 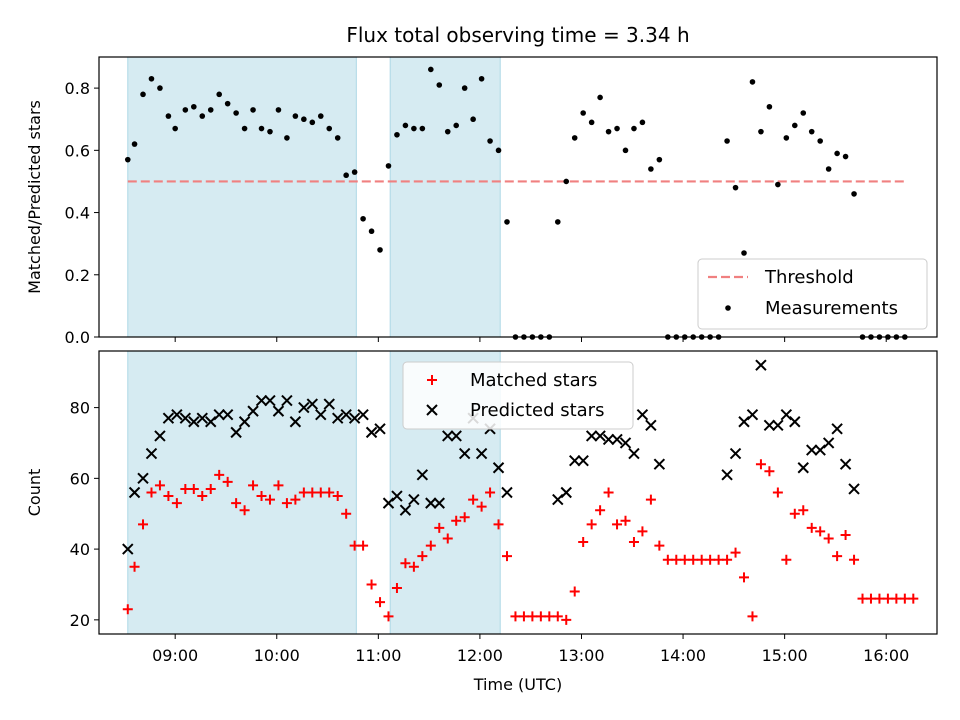 What do you see at coordinates (432, 380) in the screenshot?
I see `legend-matched-swatch` at bounding box center [432, 380].